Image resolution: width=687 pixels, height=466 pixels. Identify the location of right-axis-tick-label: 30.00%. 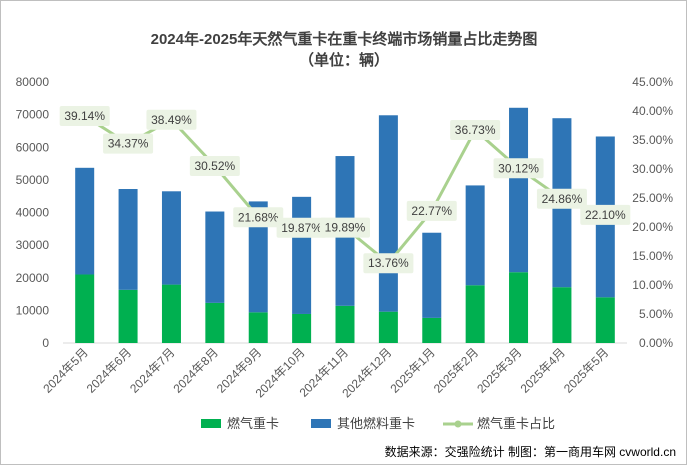
(652, 169).